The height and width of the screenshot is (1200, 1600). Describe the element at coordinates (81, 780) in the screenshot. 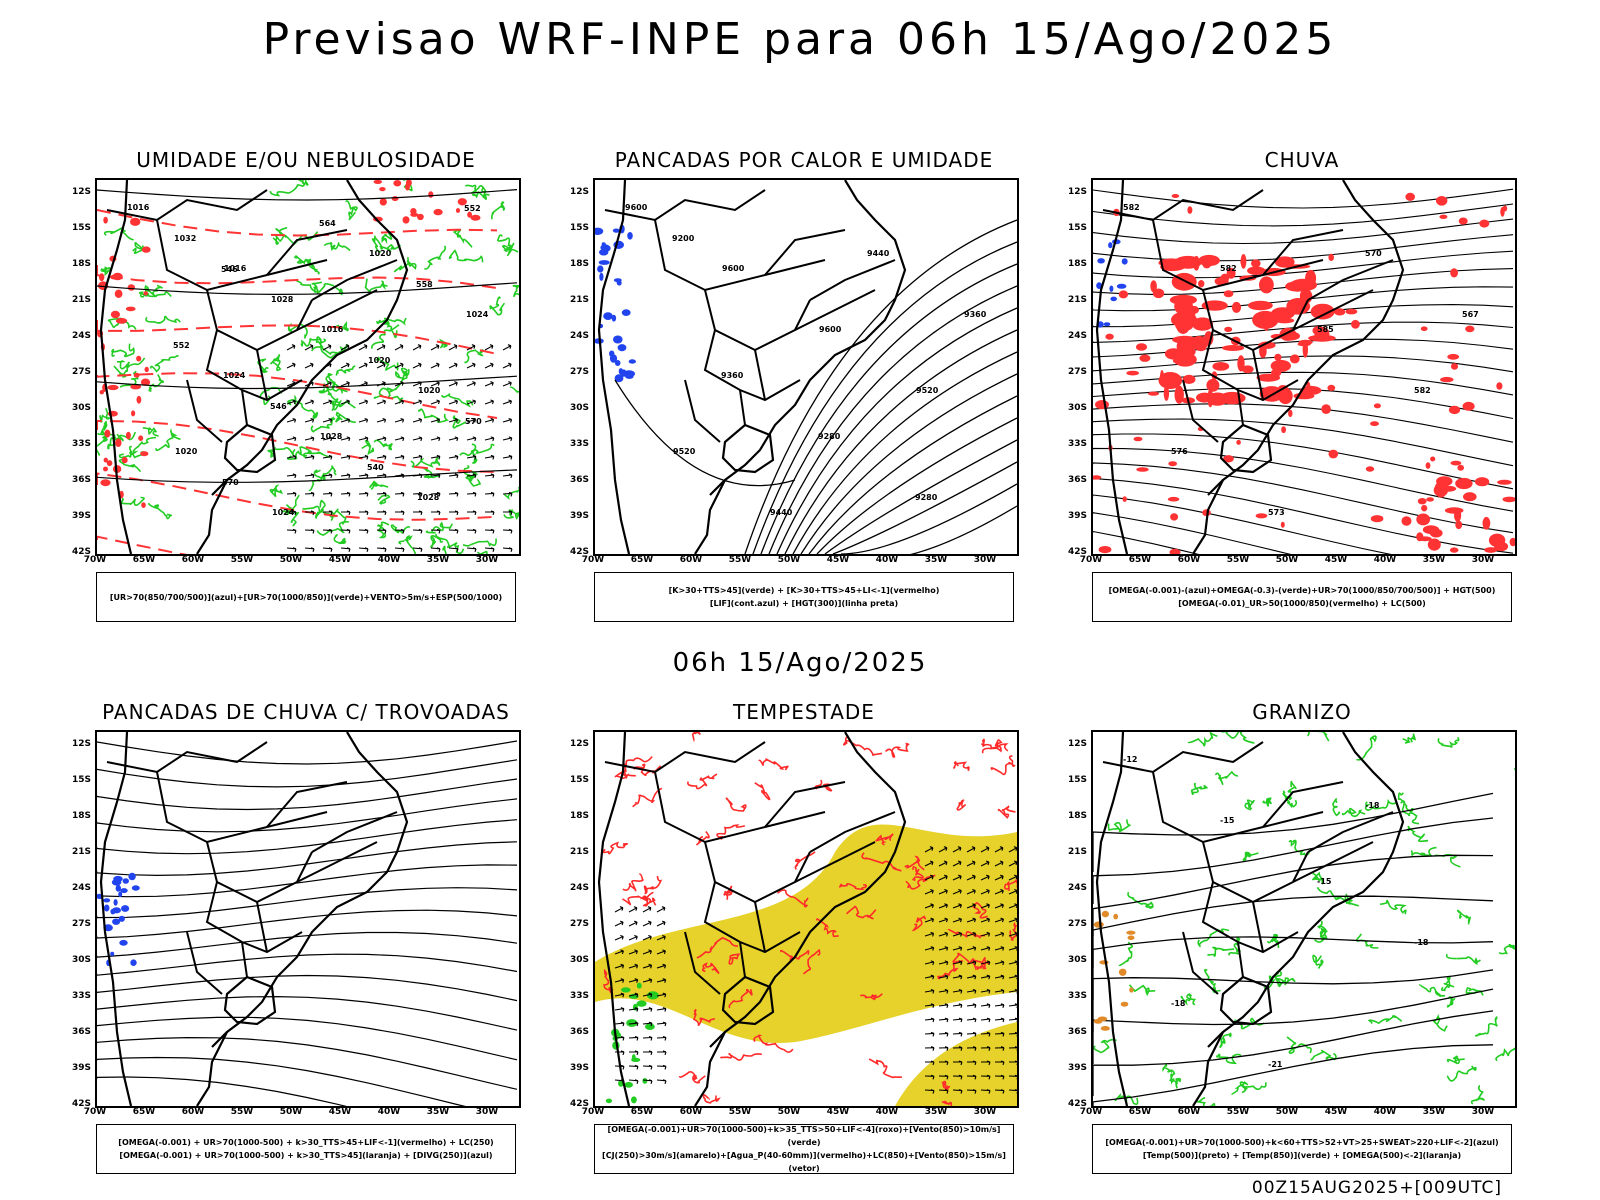

I see `lat-tick-label: 15S` at that location.